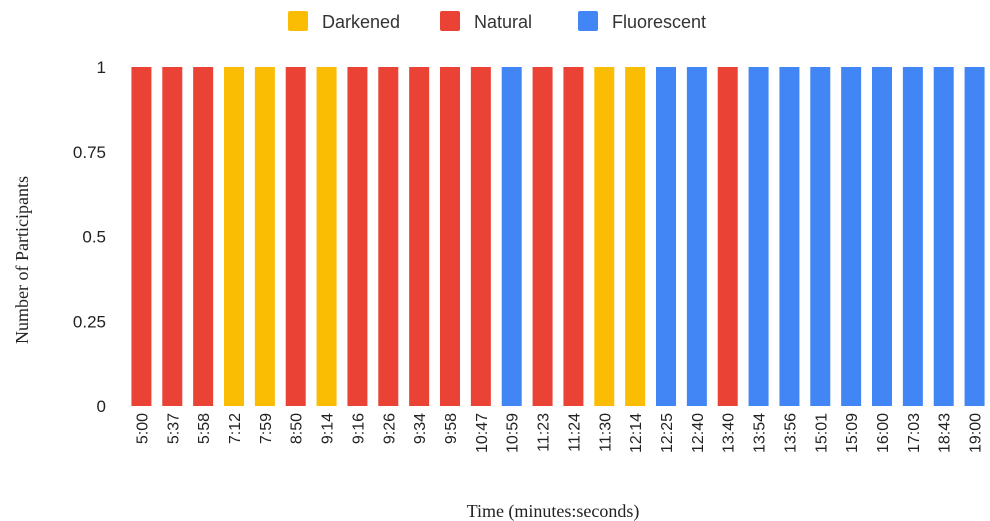 The image size is (990, 521). Describe the element at coordinates (503, 22) in the screenshot. I see `legend-label-natural: Natural` at that location.